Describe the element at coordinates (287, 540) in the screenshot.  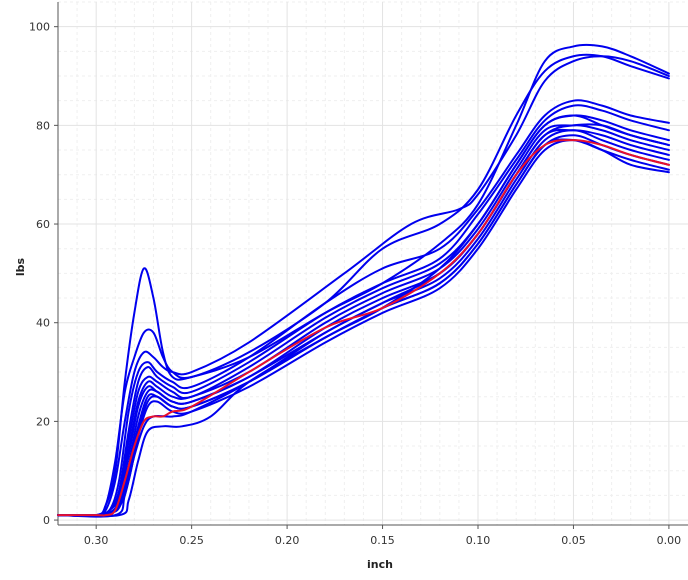
I see `x-tick-label: 0.20` at that location.